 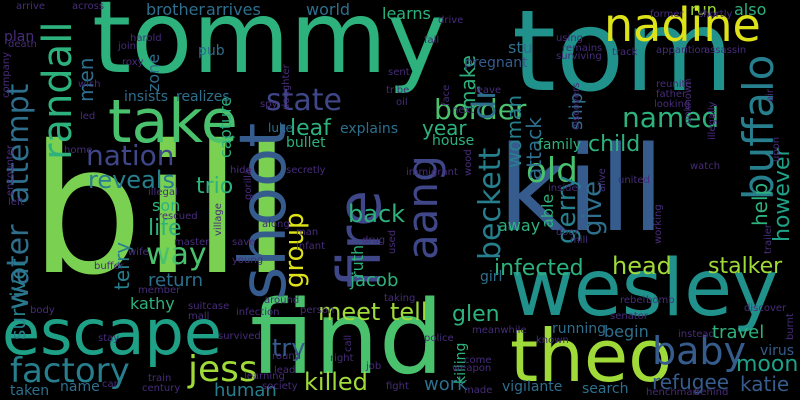 What do you see at coordinates (225, 127) in the screenshot?
I see `word-capture: capture` at bounding box center [225, 127].